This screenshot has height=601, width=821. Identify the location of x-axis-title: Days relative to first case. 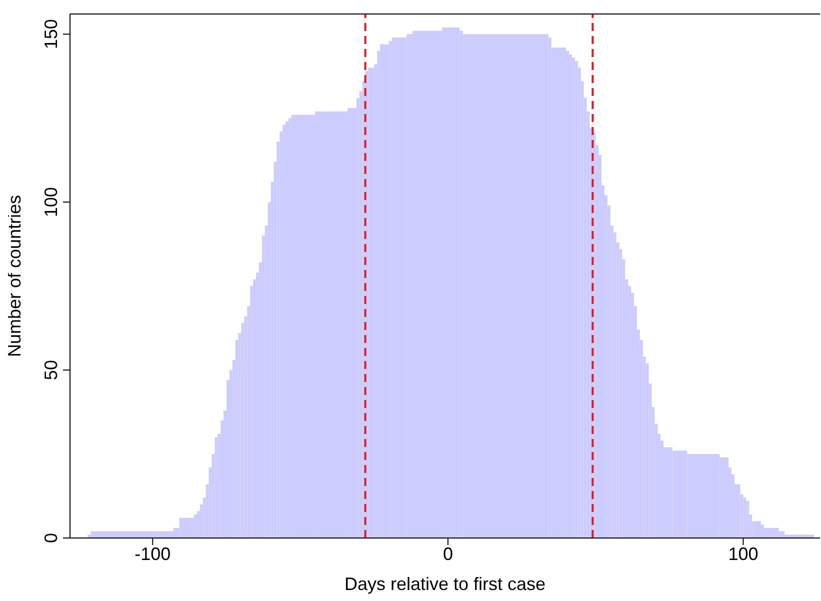
(445, 584).